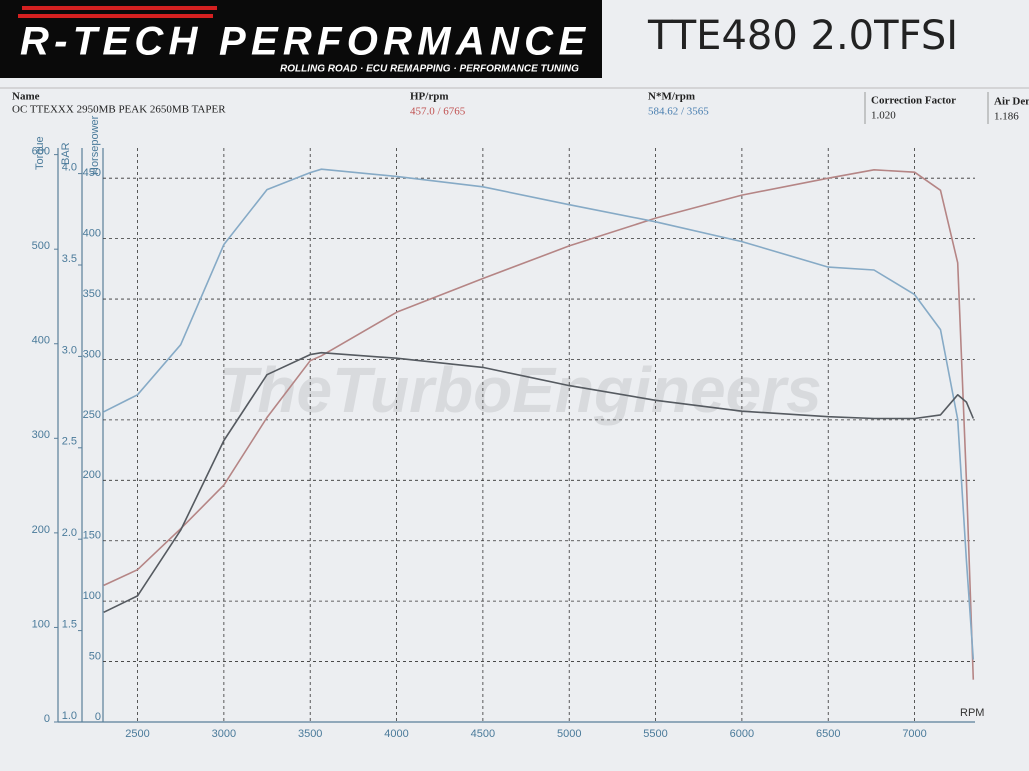  I want to click on y2-tick-label: 0, so click(47, 719).